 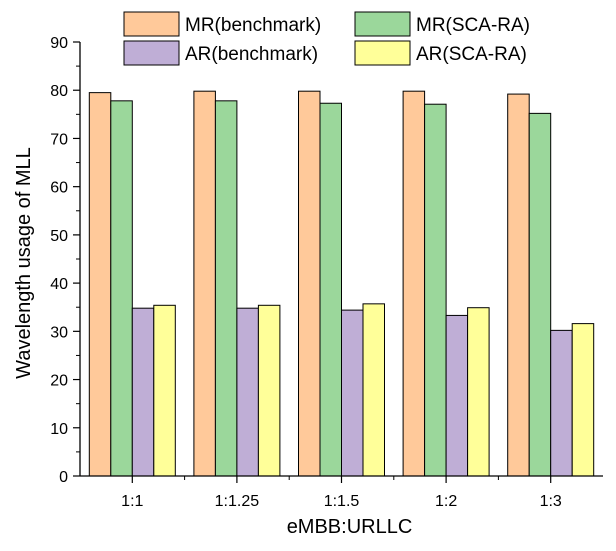 I want to click on y-tick-label: 10, so click(x=59, y=429).